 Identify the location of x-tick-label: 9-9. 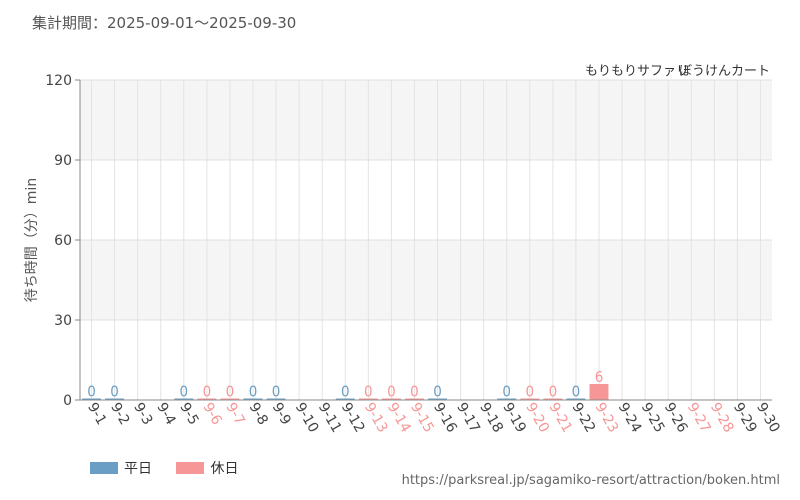
(281, 414).